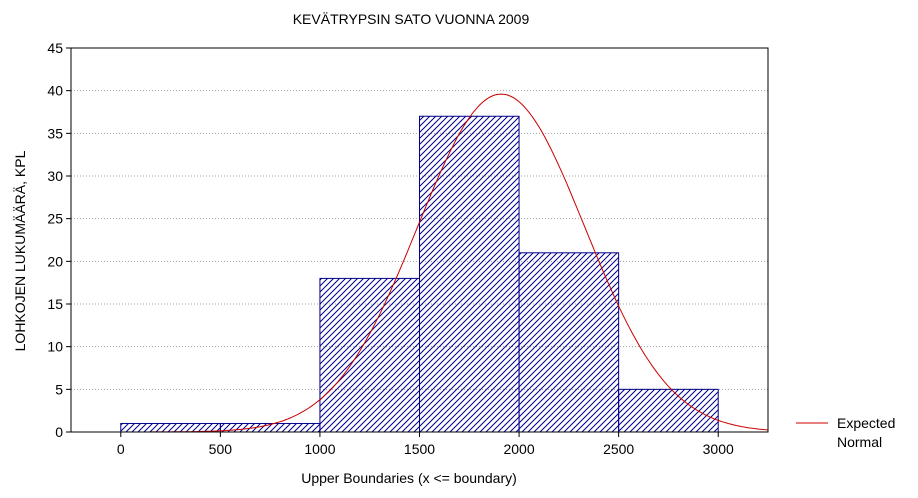 The width and height of the screenshot is (918, 498). What do you see at coordinates (55, 48) in the screenshot?
I see `y-tick-label-45: 45` at bounding box center [55, 48].